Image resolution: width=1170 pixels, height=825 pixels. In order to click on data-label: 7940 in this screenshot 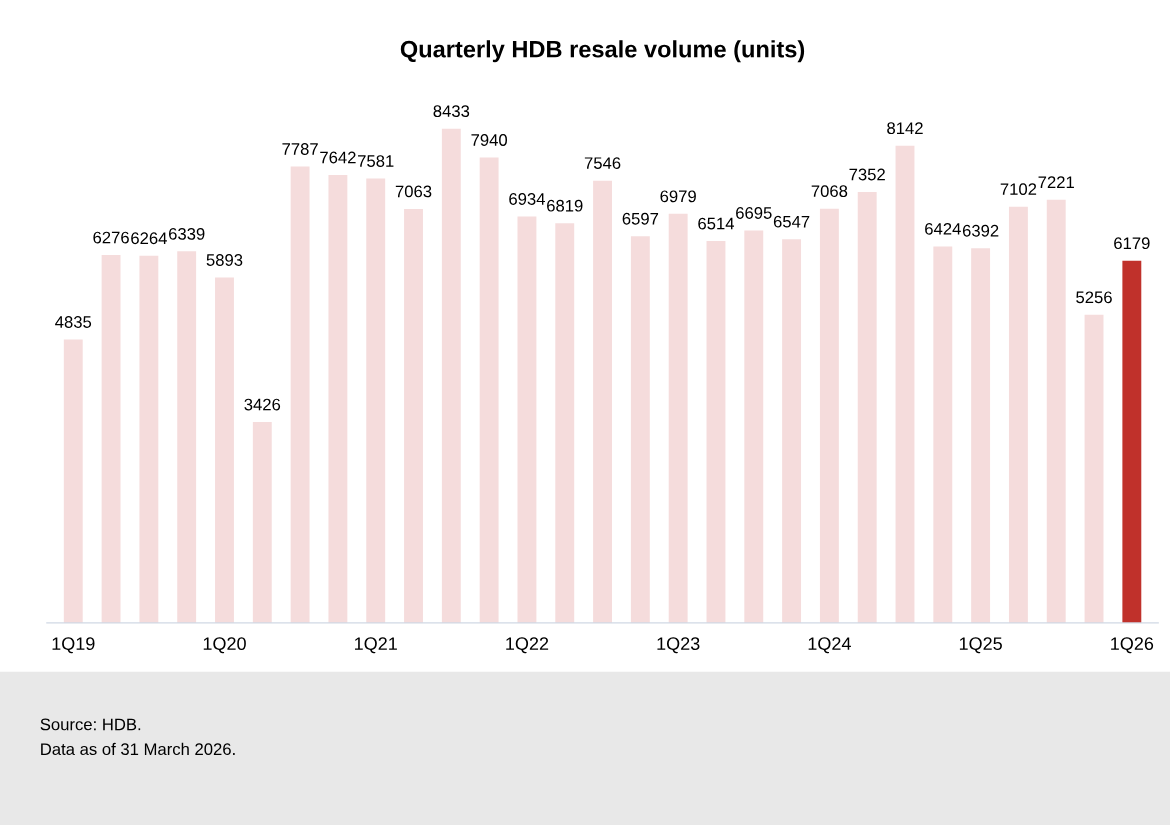, I will do `click(489, 140)`.